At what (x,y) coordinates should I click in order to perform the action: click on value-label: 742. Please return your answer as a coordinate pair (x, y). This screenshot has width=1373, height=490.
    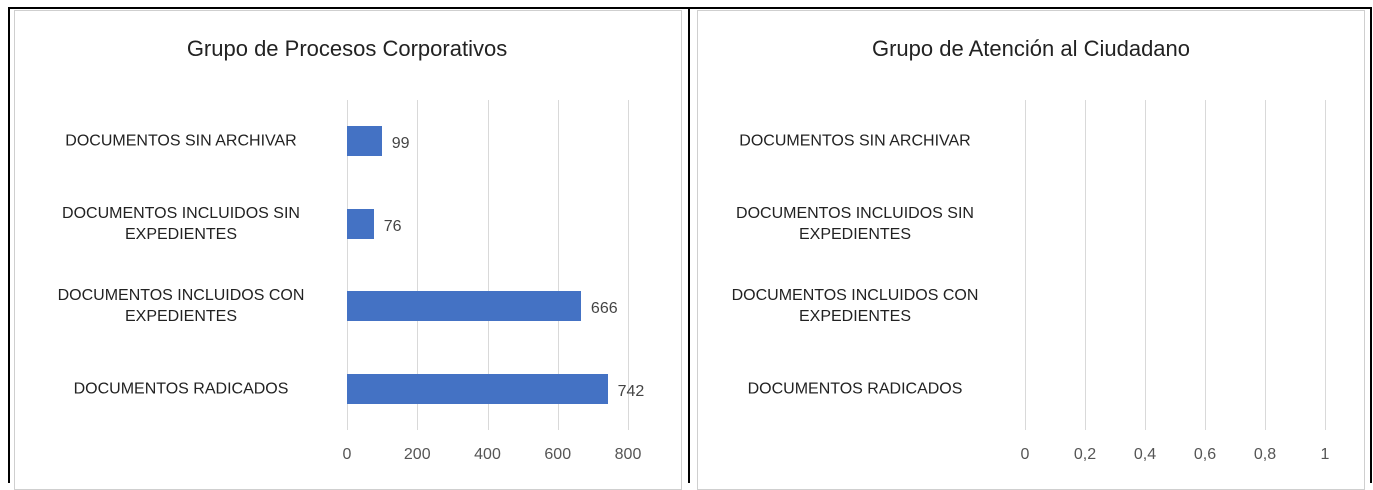
    Looking at the image, I should click on (631, 391).